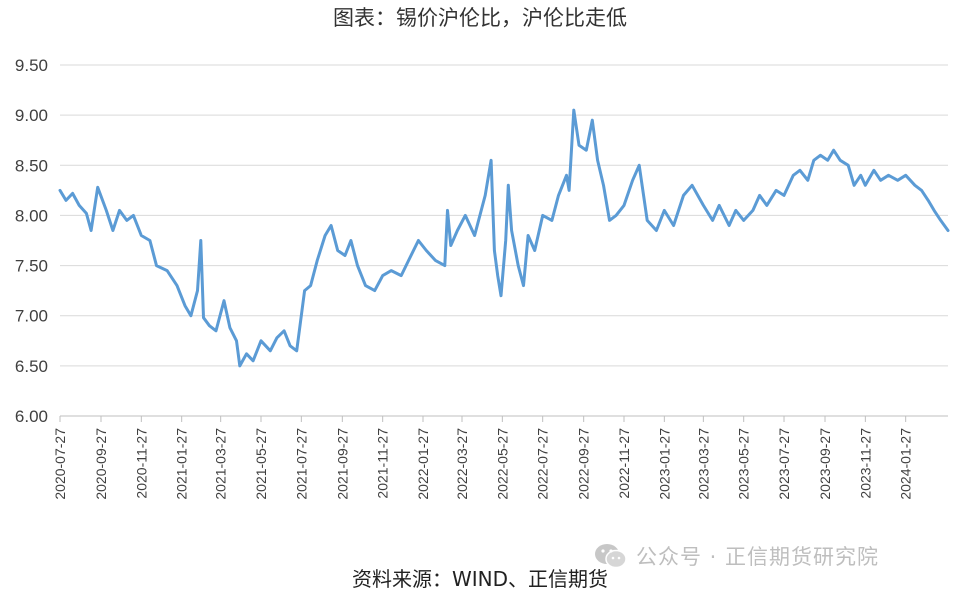  What do you see at coordinates (31, 366) in the screenshot?
I see `y-tick-label: 6.50` at bounding box center [31, 366].